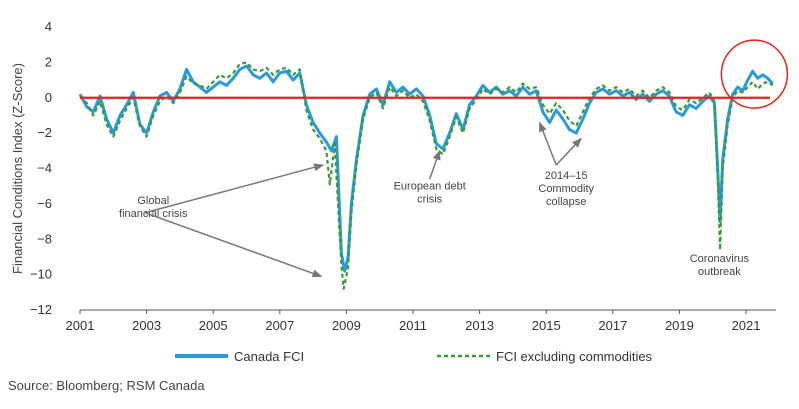 Image resolution: width=799 pixels, height=409 pixels. I want to click on y-tick-label: −6, so click(44, 203).